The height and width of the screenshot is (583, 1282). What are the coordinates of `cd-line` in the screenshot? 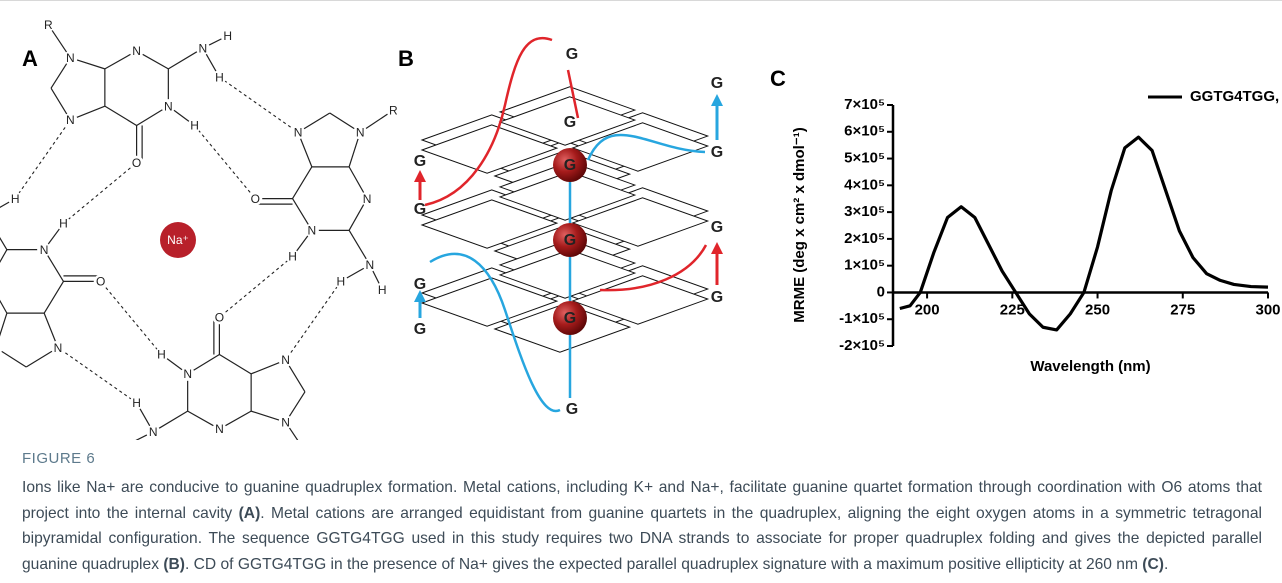 It's located at (1084, 233).